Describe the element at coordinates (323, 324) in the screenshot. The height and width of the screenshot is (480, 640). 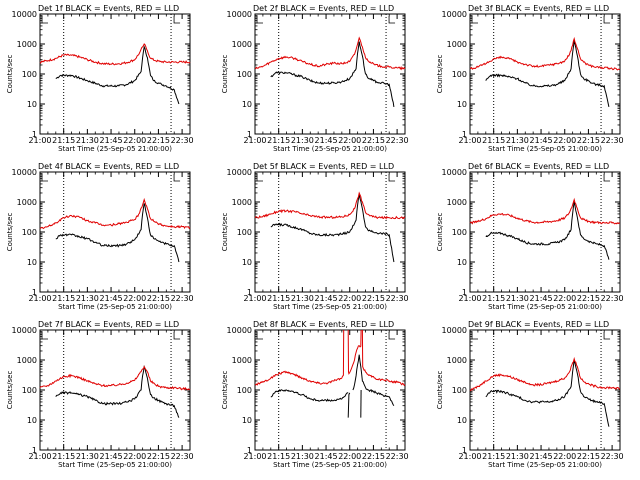
I see `chart-title: Det 8f BLACK = Events, RED = LLD` at that location.